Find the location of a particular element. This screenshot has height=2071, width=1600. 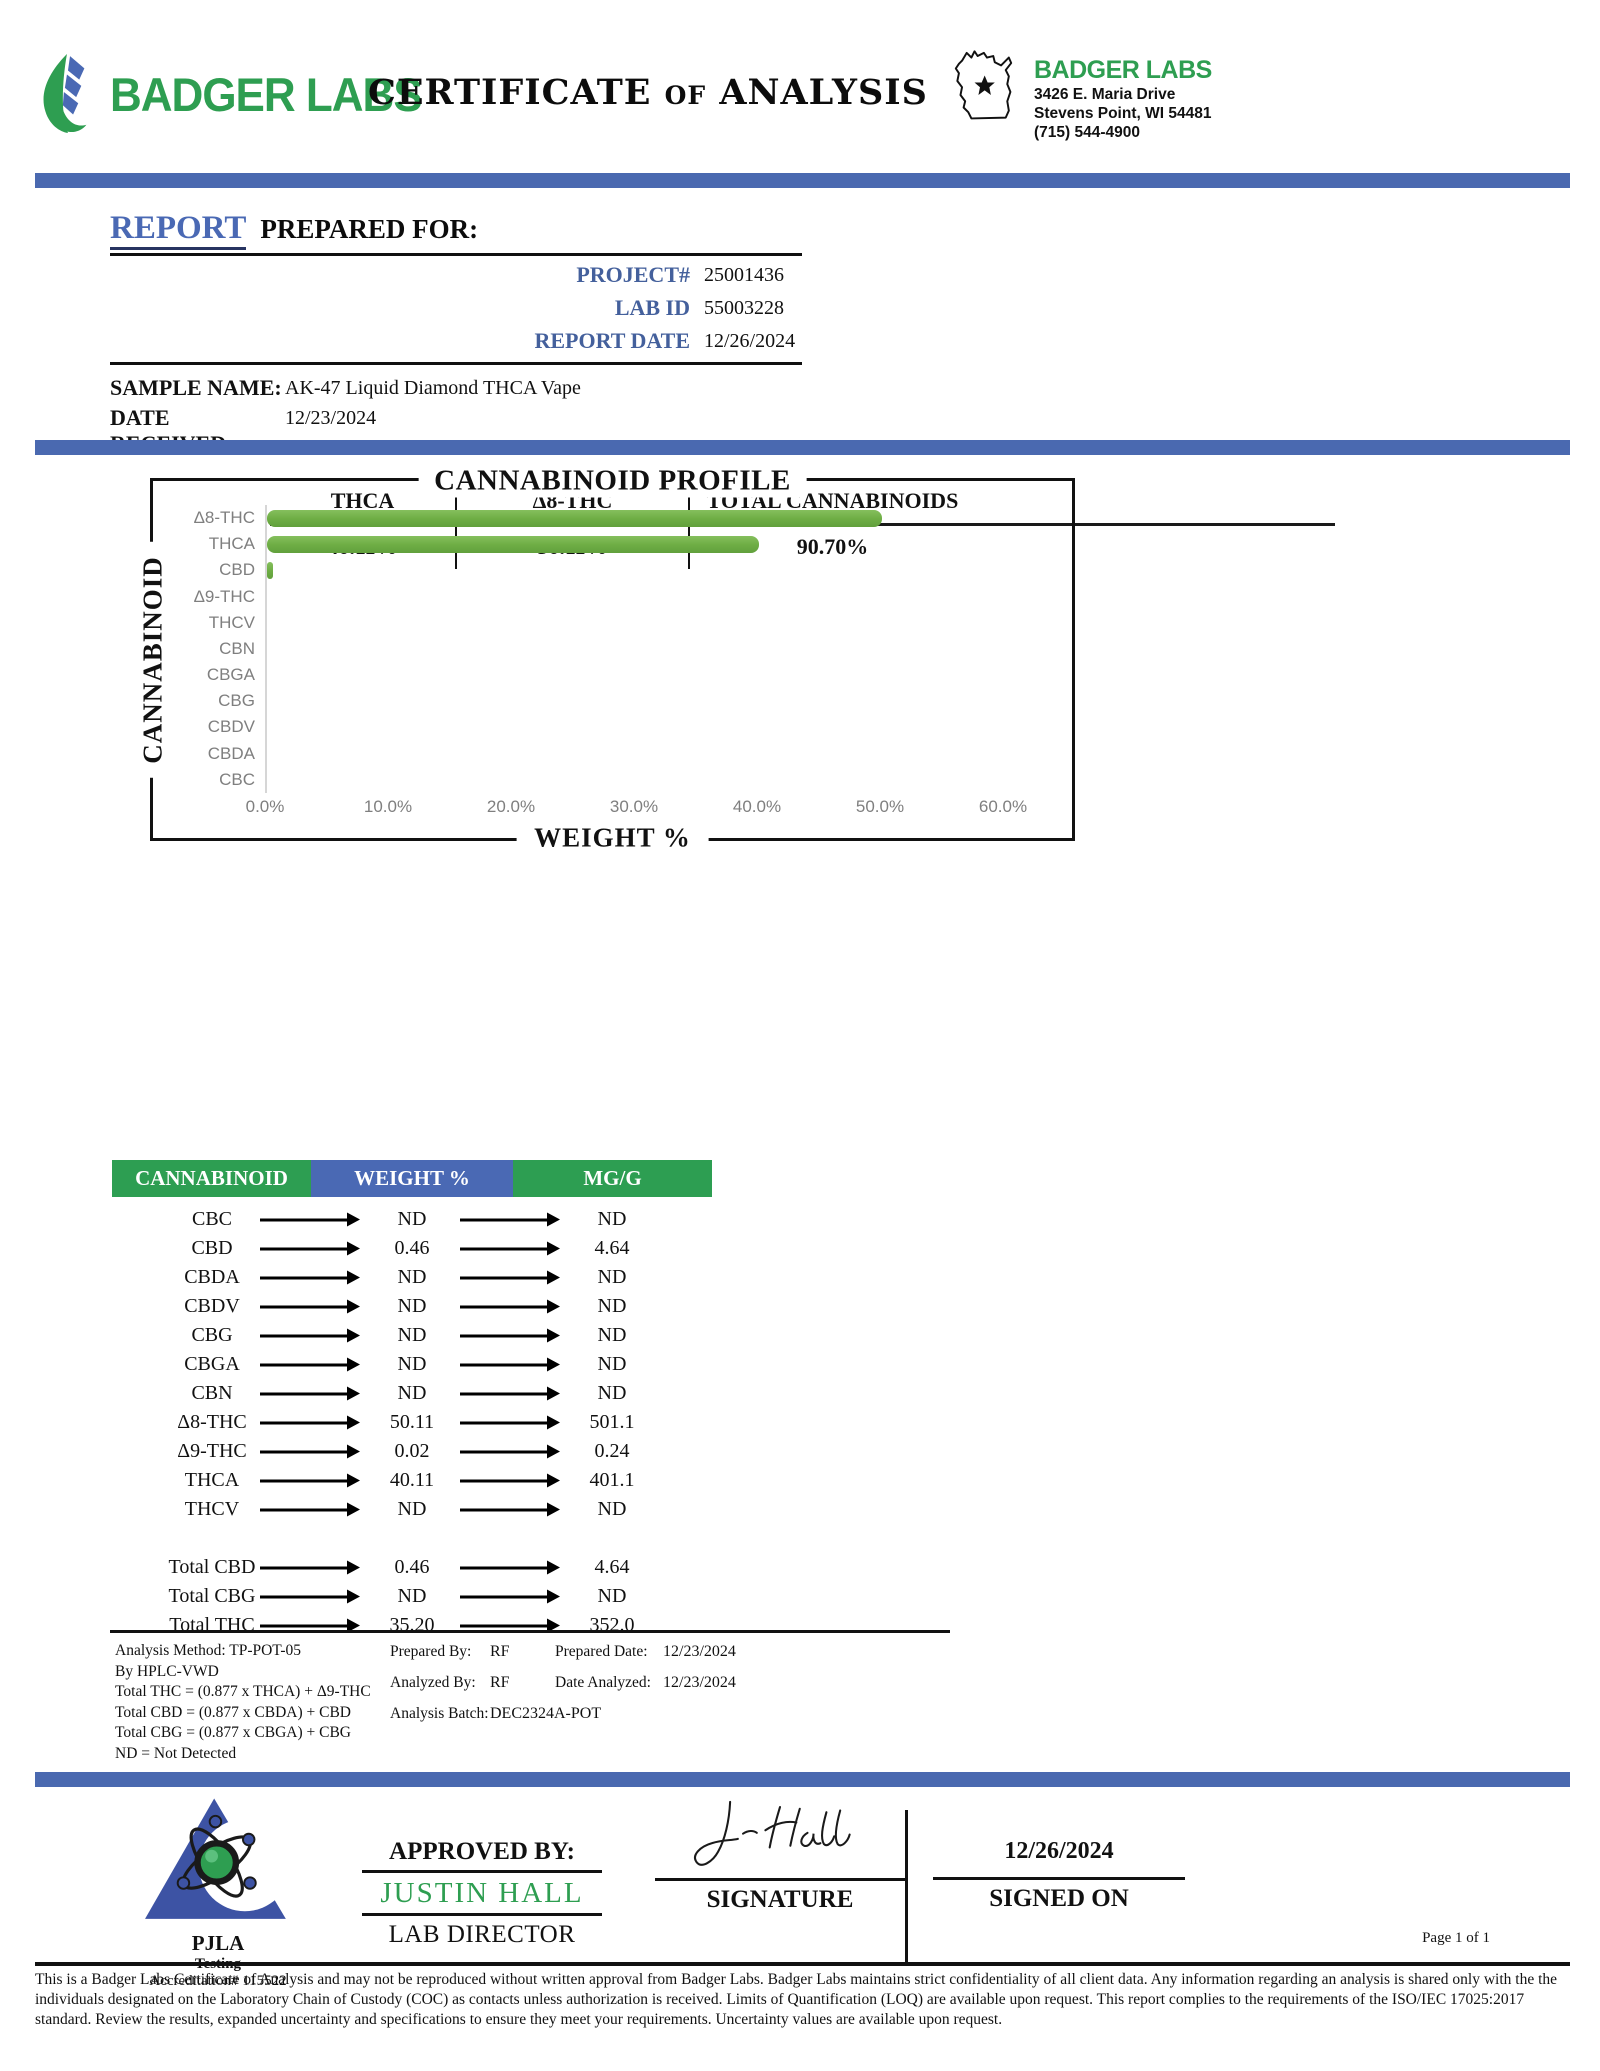

lab-name: BADGER LABS is located at coordinates (1123, 70).